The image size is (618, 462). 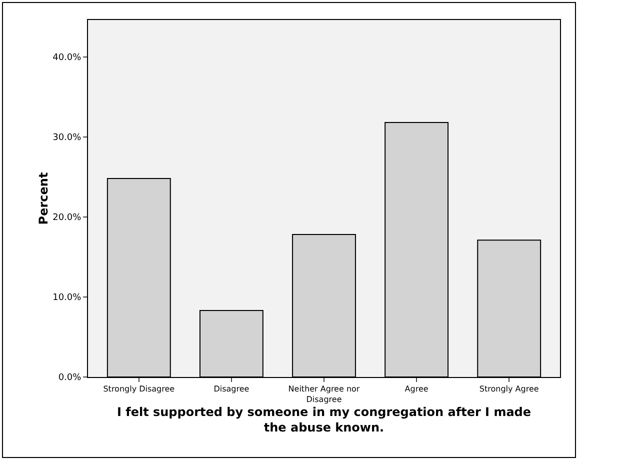 I want to click on y-tick-label: 0.0%, so click(x=70, y=378).